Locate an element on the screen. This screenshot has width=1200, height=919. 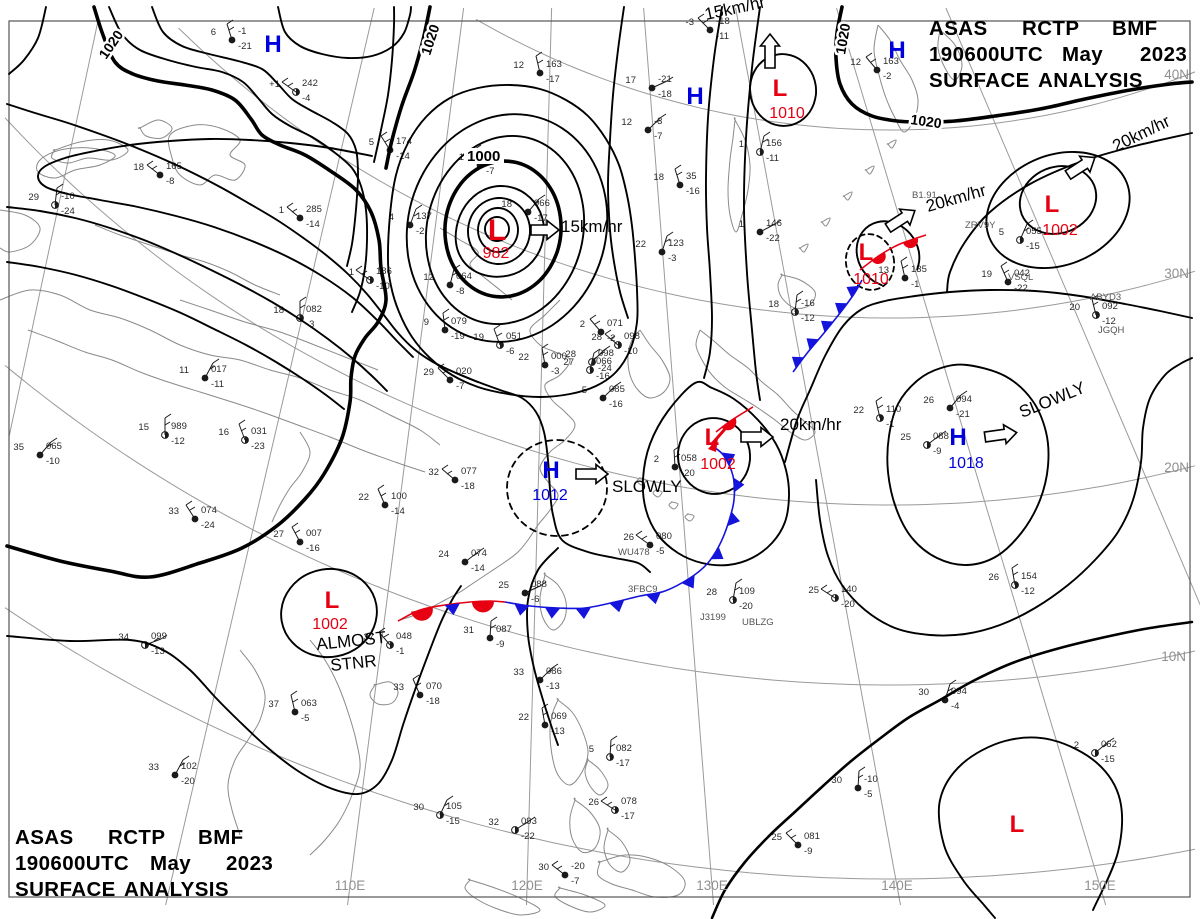
svg-text: 24 is located at coordinates (443, 554).